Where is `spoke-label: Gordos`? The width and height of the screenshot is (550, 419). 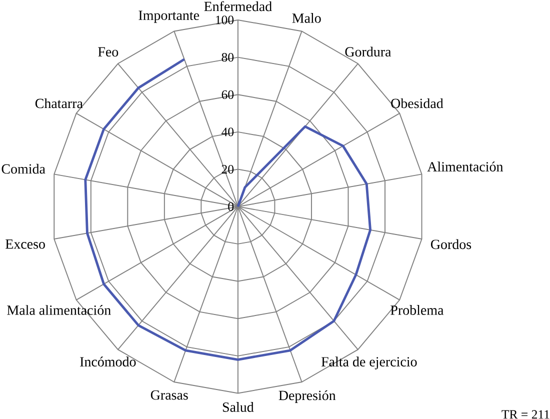
spoke-label: Gordos is located at coordinates (451, 244).